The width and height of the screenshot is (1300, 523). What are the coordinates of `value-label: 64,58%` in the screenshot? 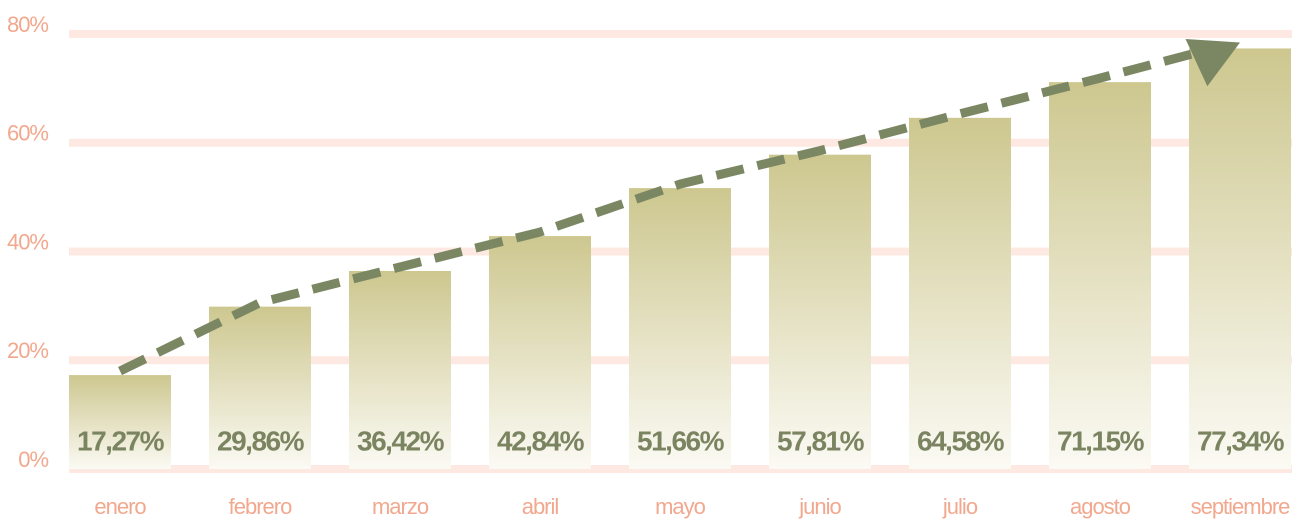 It's located at (961, 440).